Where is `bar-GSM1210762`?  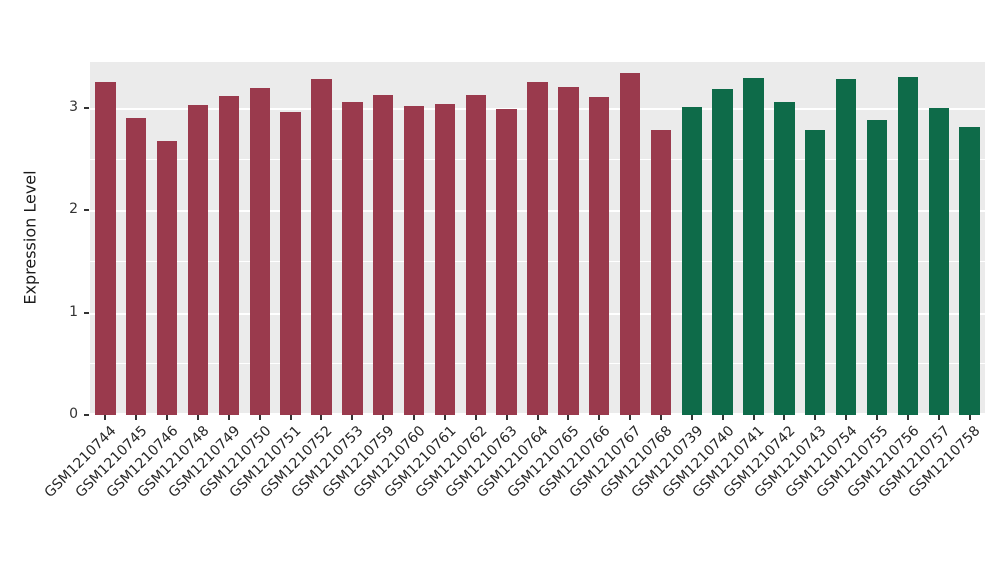
bar-GSM1210762 is located at coordinates (475, 254).